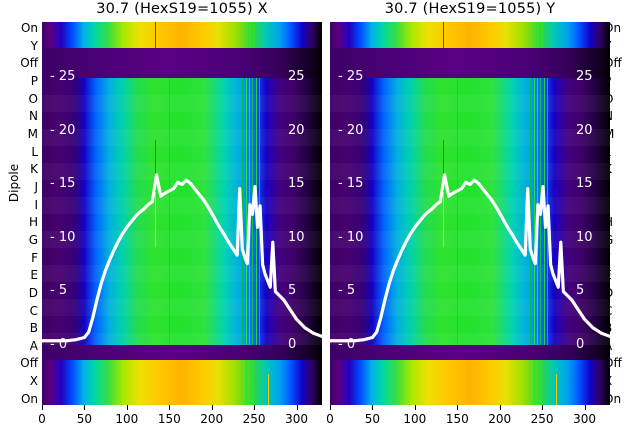  I want to click on inner-yticks-y-right: 25 20 15 10 5 0, so click(599, 213).